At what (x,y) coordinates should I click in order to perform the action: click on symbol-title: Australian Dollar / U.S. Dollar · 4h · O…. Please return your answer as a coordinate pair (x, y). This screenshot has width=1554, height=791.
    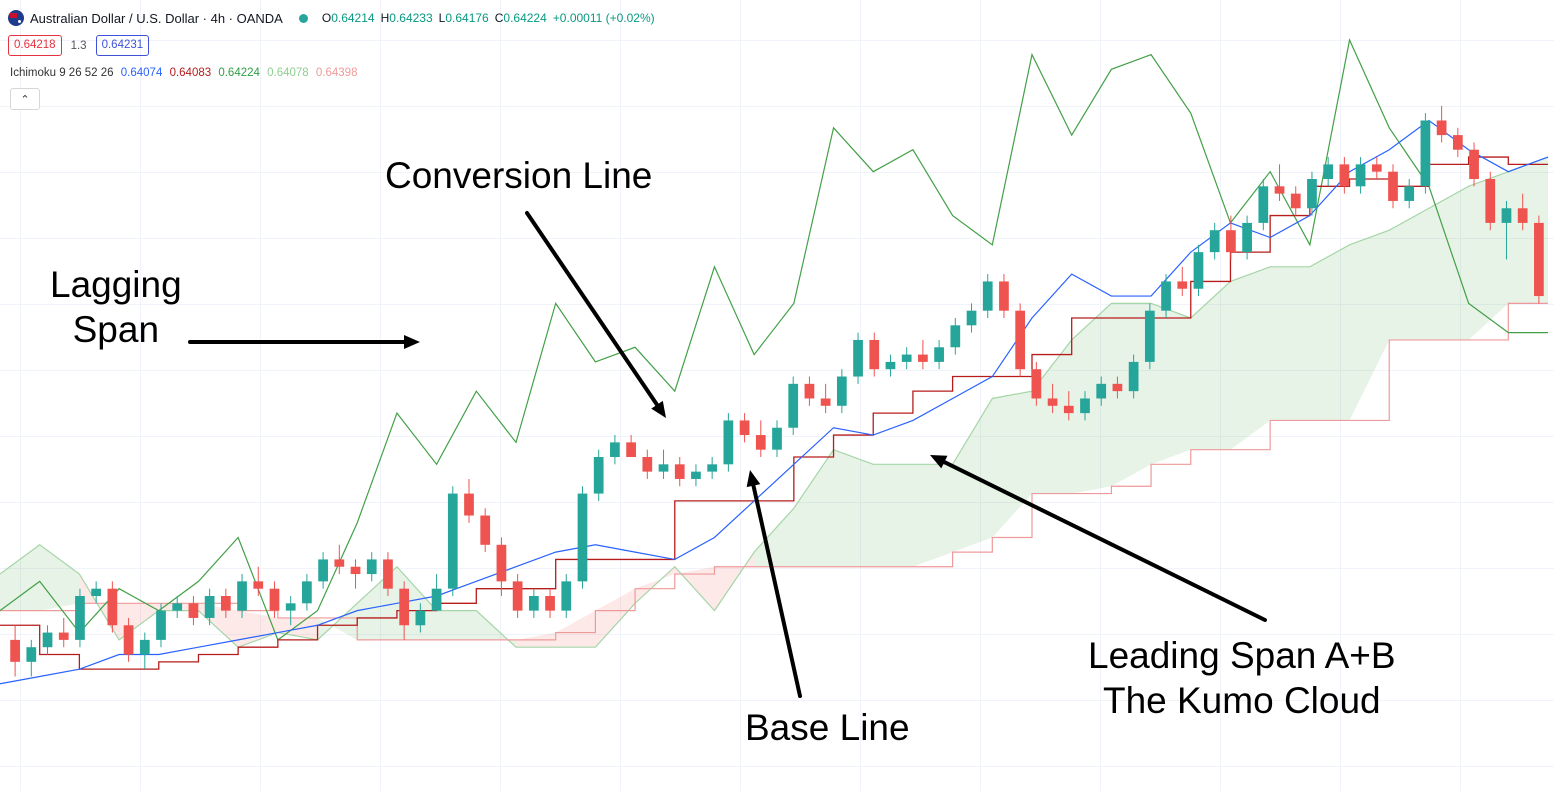
    Looking at the image, I should click on (156, 18).